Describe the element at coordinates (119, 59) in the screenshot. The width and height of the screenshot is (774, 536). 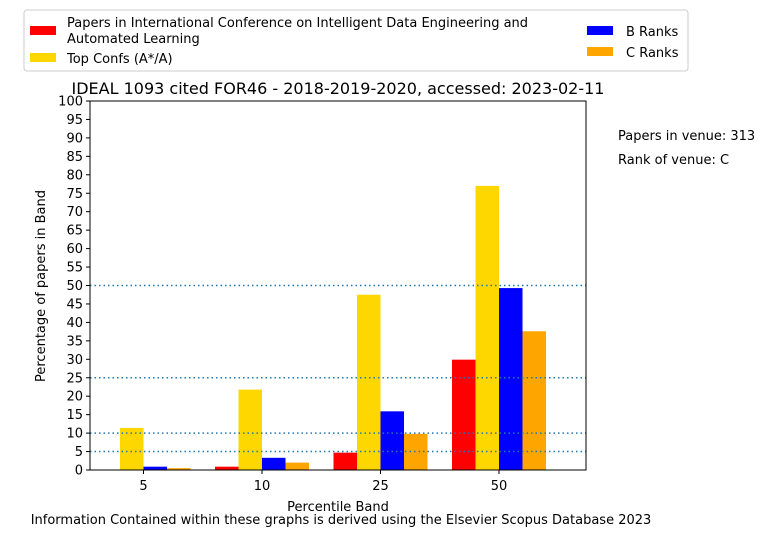
I see `legend-label-top: Top Confs (A*/A)` at that location.